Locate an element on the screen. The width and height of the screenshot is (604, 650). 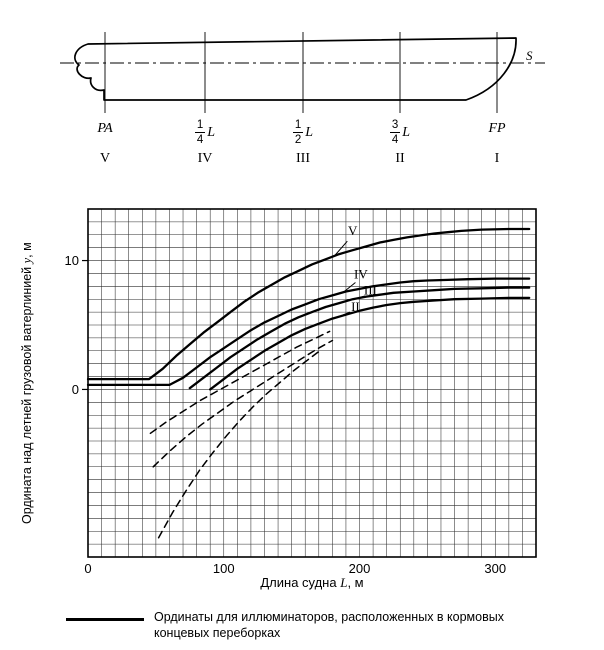
y-tick-label: 10 is located at coordinates (72, 260).